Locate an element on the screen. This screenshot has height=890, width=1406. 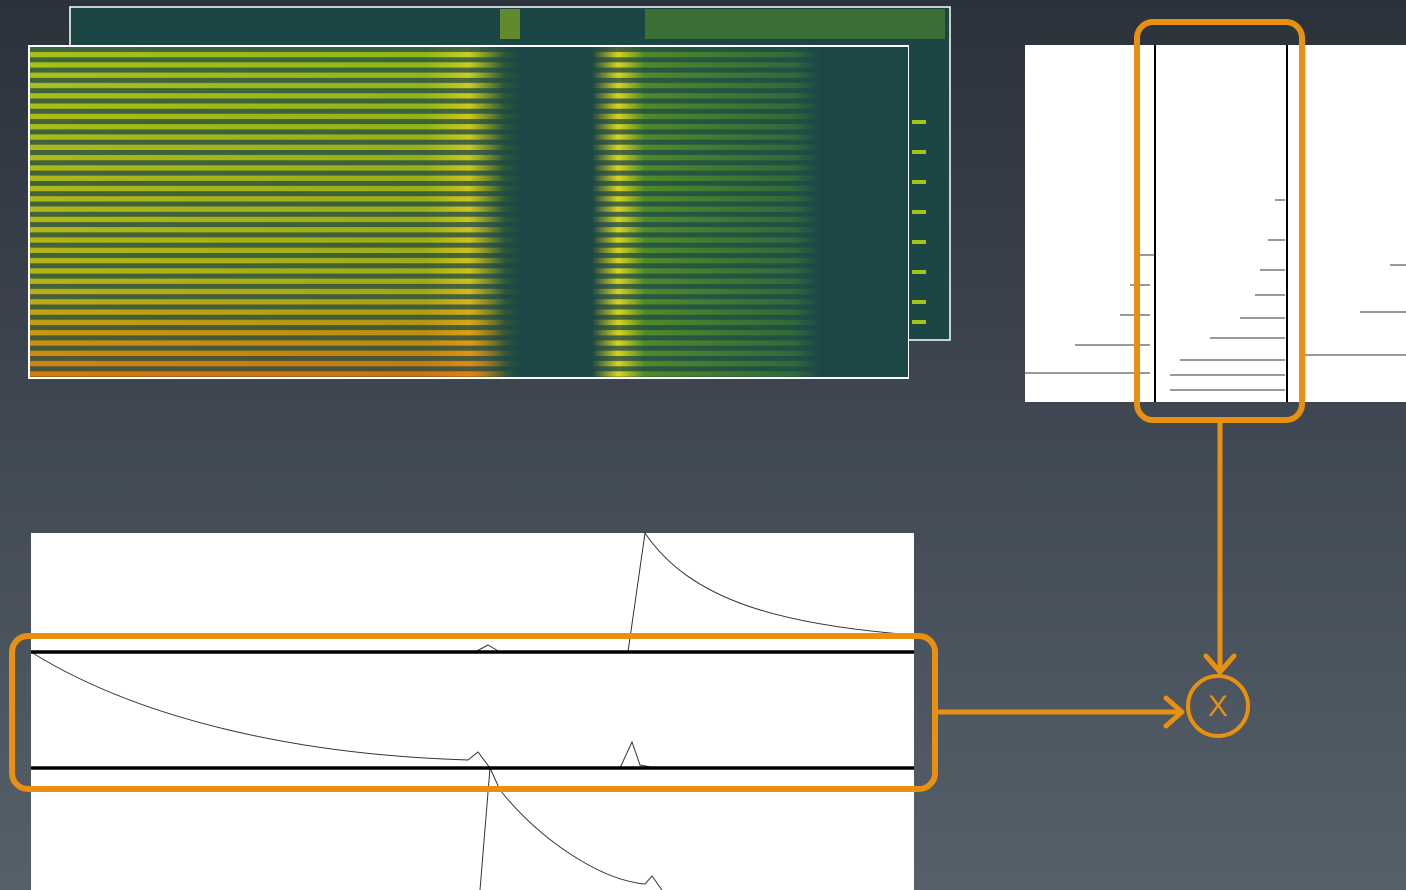
operator-node is located at coordinates (1218, 706).